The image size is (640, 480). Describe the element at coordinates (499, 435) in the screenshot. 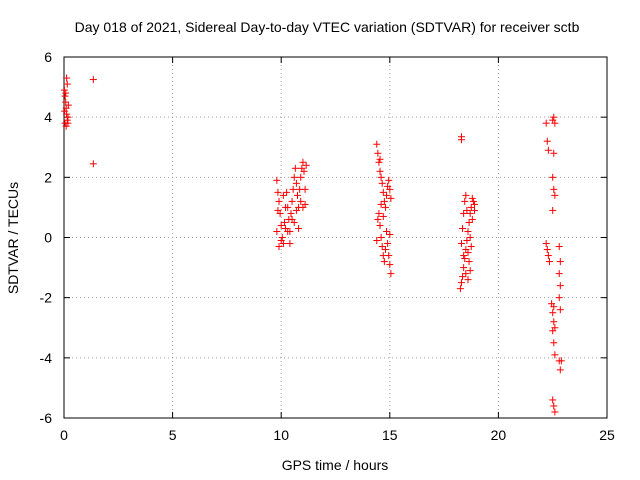

I see `x-tick-label: 20` at that location.